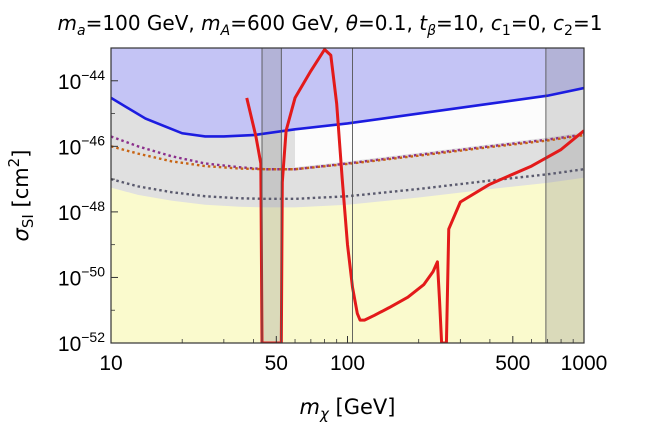  What do you see at coordinates (81, 342) in the screenshot?
I see `y-tick-label: 10−52` at bounding box center [81, 342].